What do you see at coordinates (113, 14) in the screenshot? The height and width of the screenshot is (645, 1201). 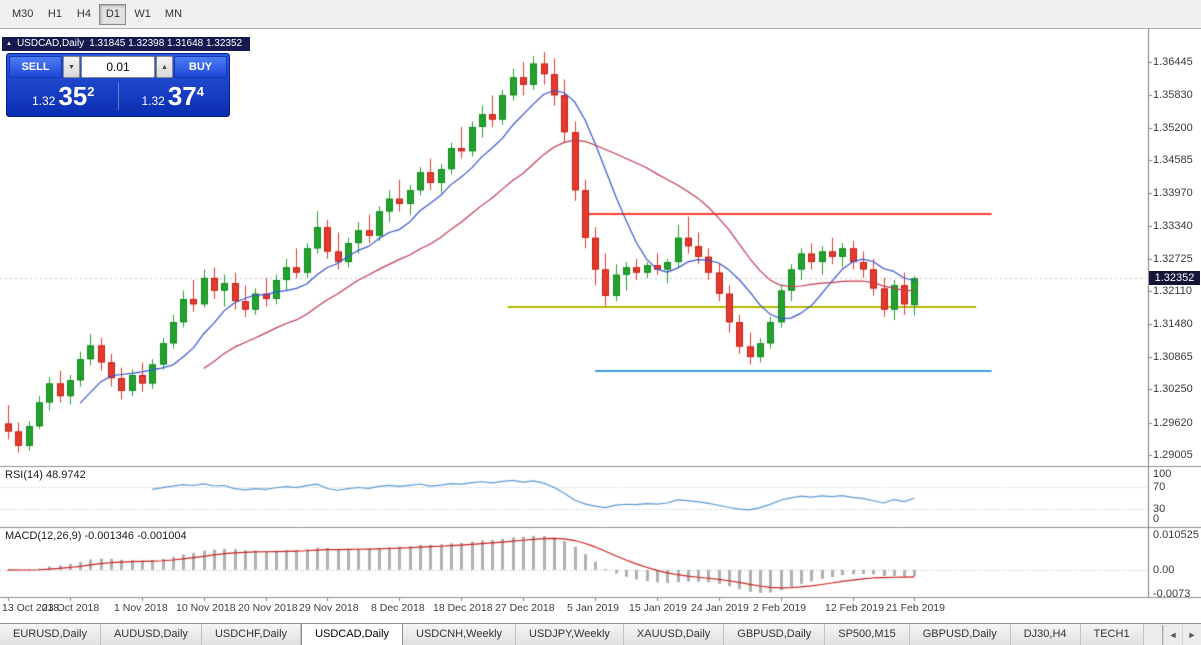 I see `timeframe-button-d1: D1` at bounding box center [113, 14].